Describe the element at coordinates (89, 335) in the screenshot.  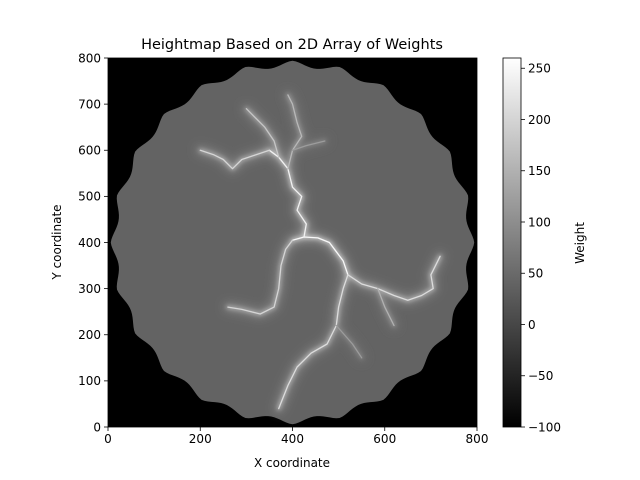
I see `y-tick-label: 200` at that location.